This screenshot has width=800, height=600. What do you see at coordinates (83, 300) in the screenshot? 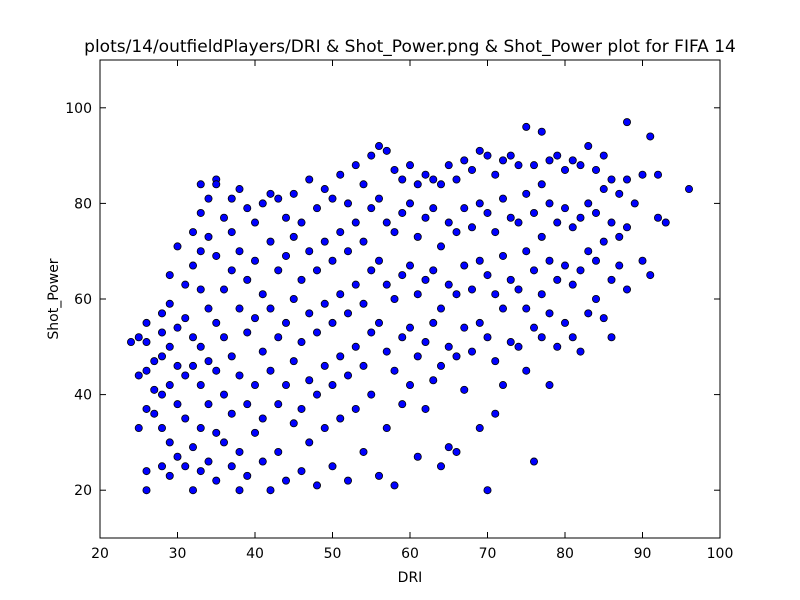
I see `y-tick-label-60: 60` at bounding box center [83, 300].